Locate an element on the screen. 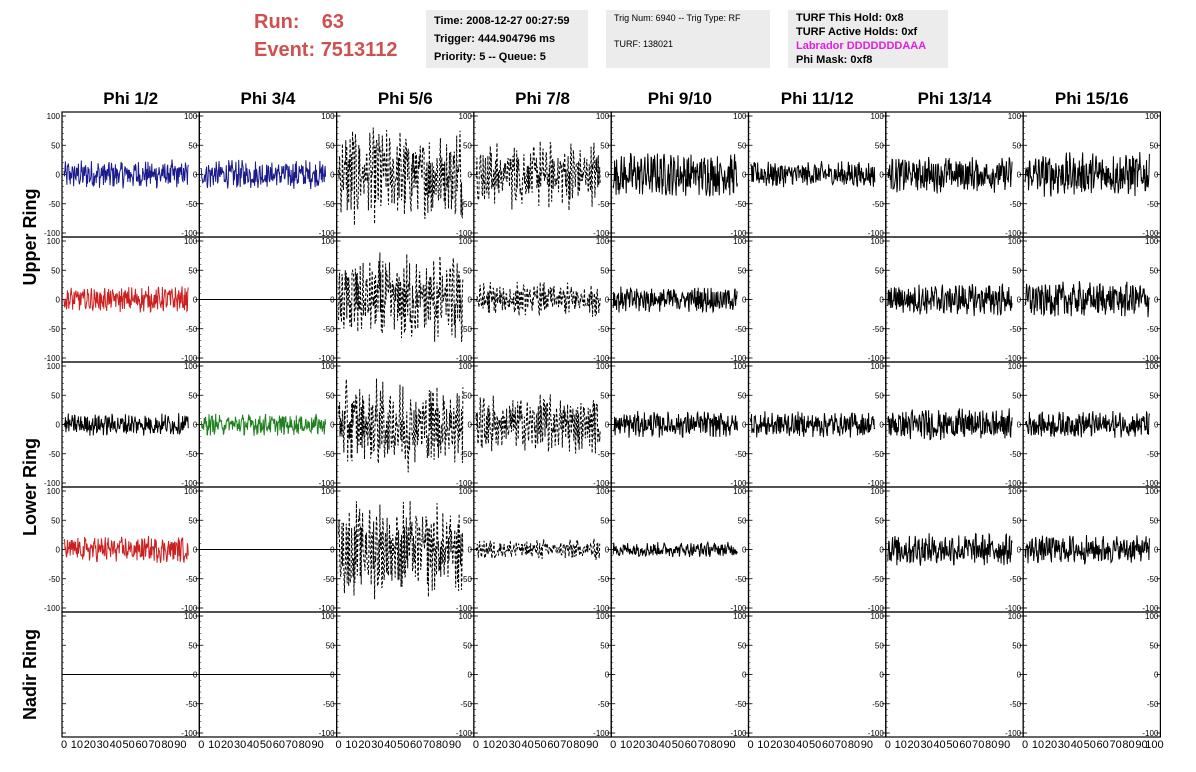 This screenshot has height=772, width=1196. x-tick-label: 30 is located at coordinates (789, 745).